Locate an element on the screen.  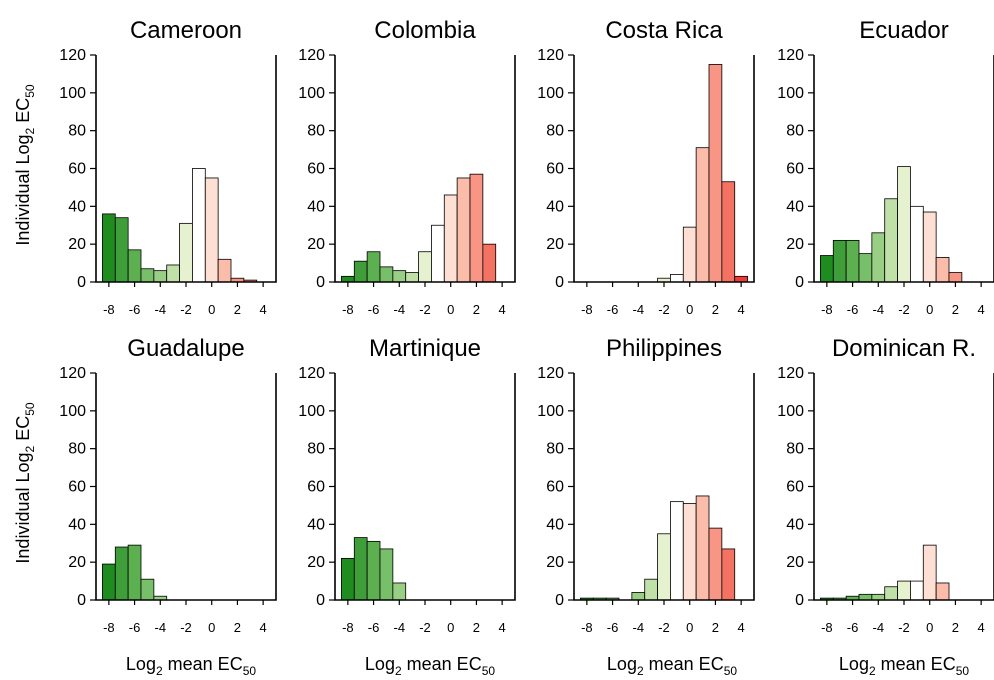
panel-title: Costa Rica is located at coordinates (664, 30).